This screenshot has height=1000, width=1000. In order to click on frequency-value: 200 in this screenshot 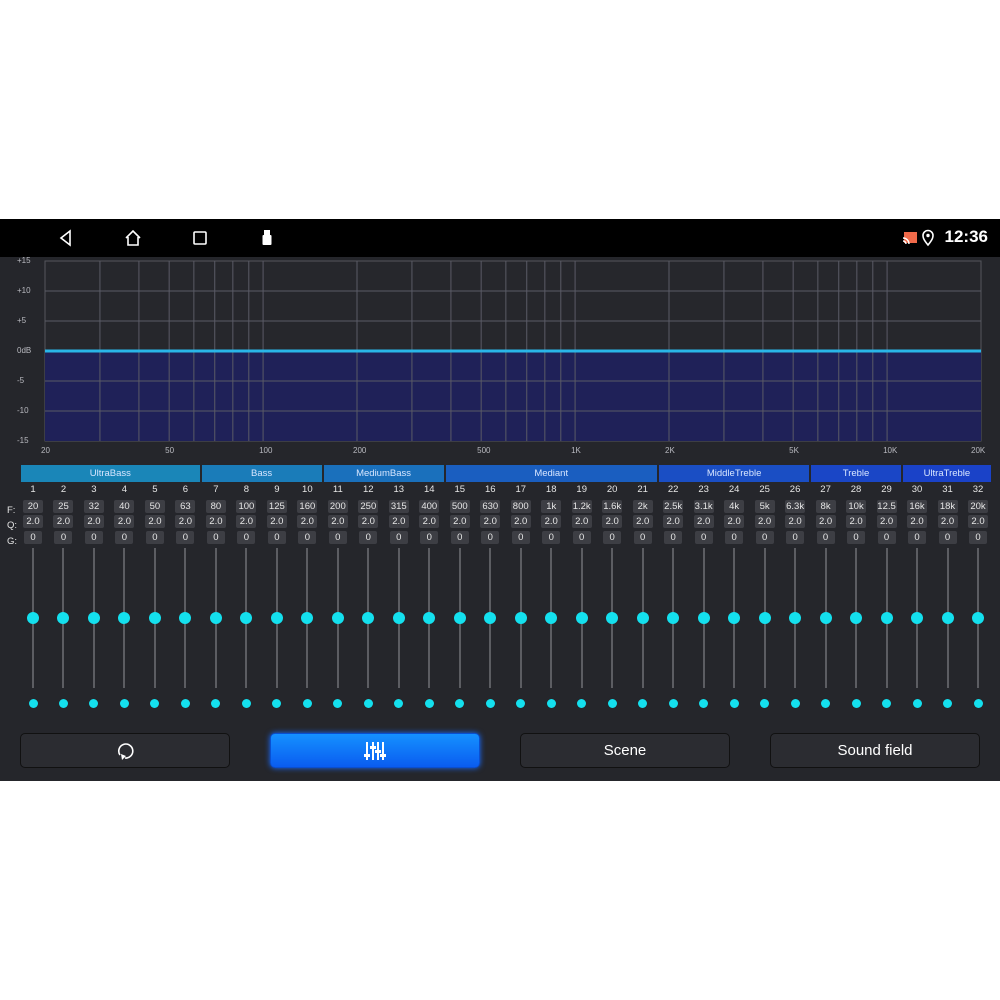, I will do `click(337, 506)`.